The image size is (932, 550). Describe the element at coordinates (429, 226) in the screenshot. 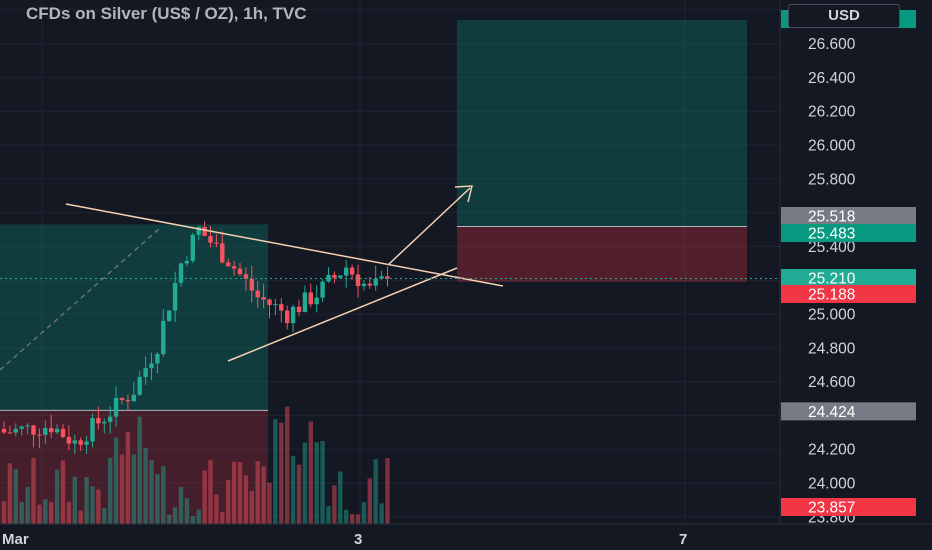

I see `breakout-arrow` at that location.